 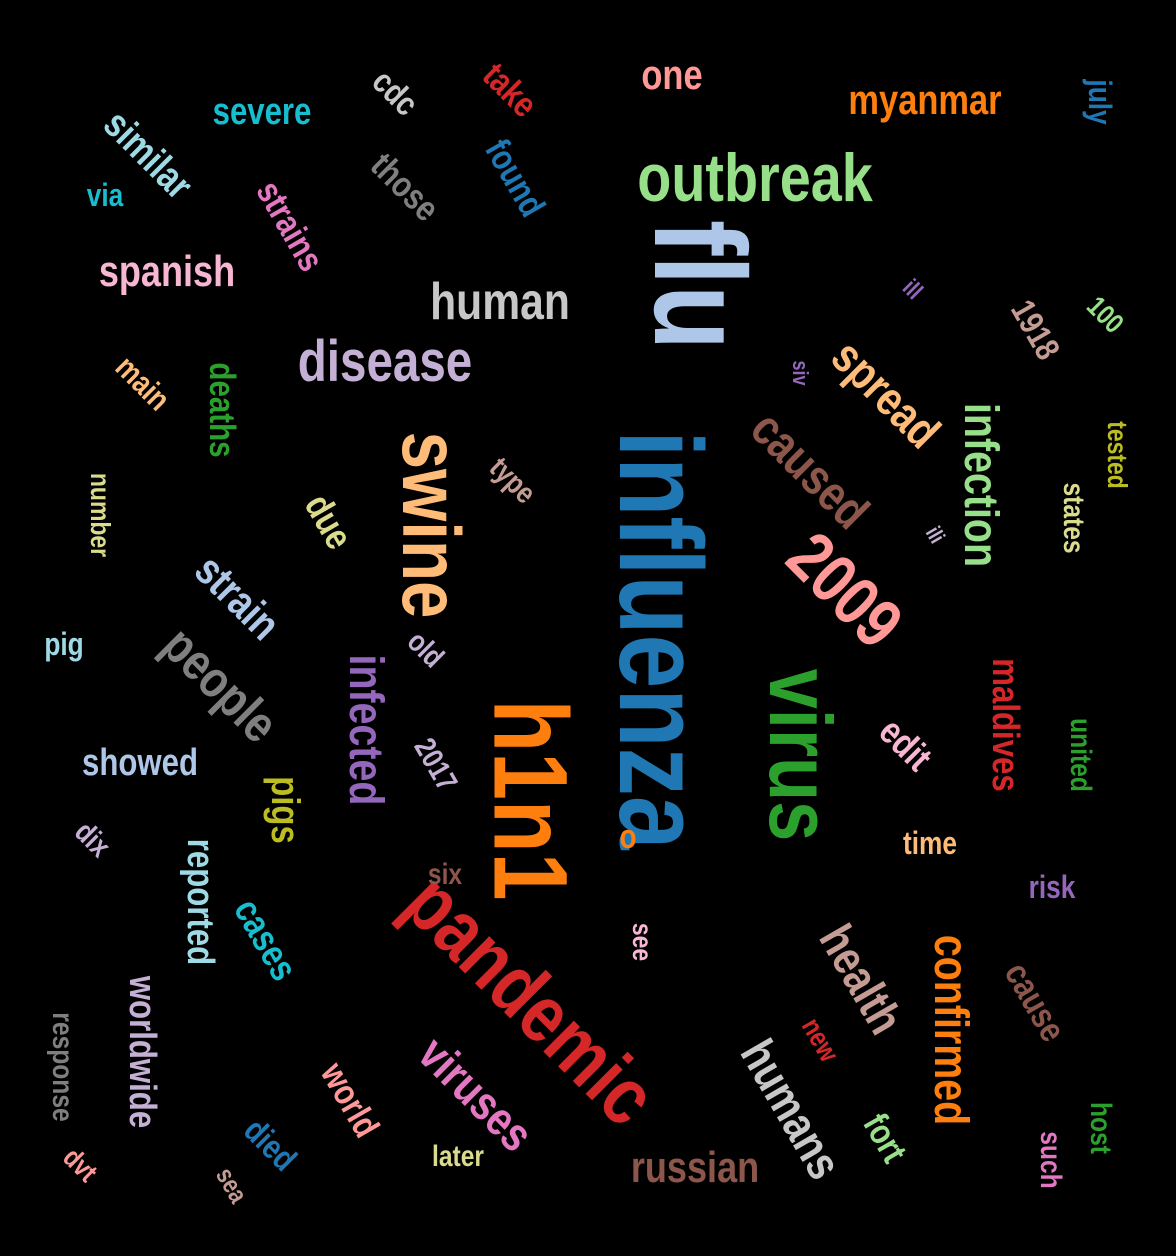 What do you see at coordinates (143, 383) in the screenshot?
I see `word-main: main` at bounding box center [143, 383].